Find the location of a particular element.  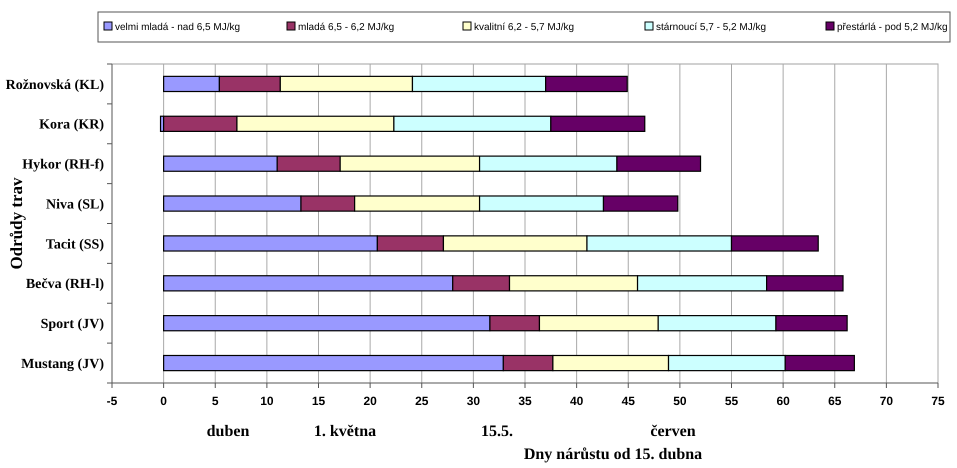

x-tick-label: 70 is located at coordinates (887, 401).